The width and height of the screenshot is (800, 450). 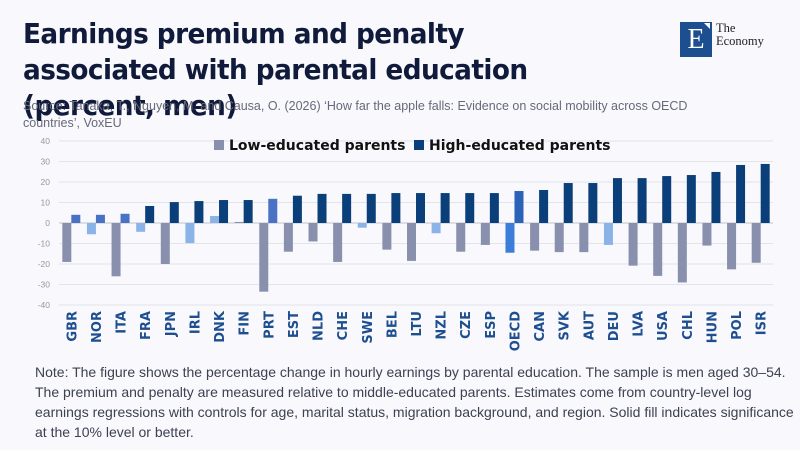 What do you see at coordinates (417, 324) in the screenshot?
I see `x-tick-label: LTU` at bounding box center [417, 324].